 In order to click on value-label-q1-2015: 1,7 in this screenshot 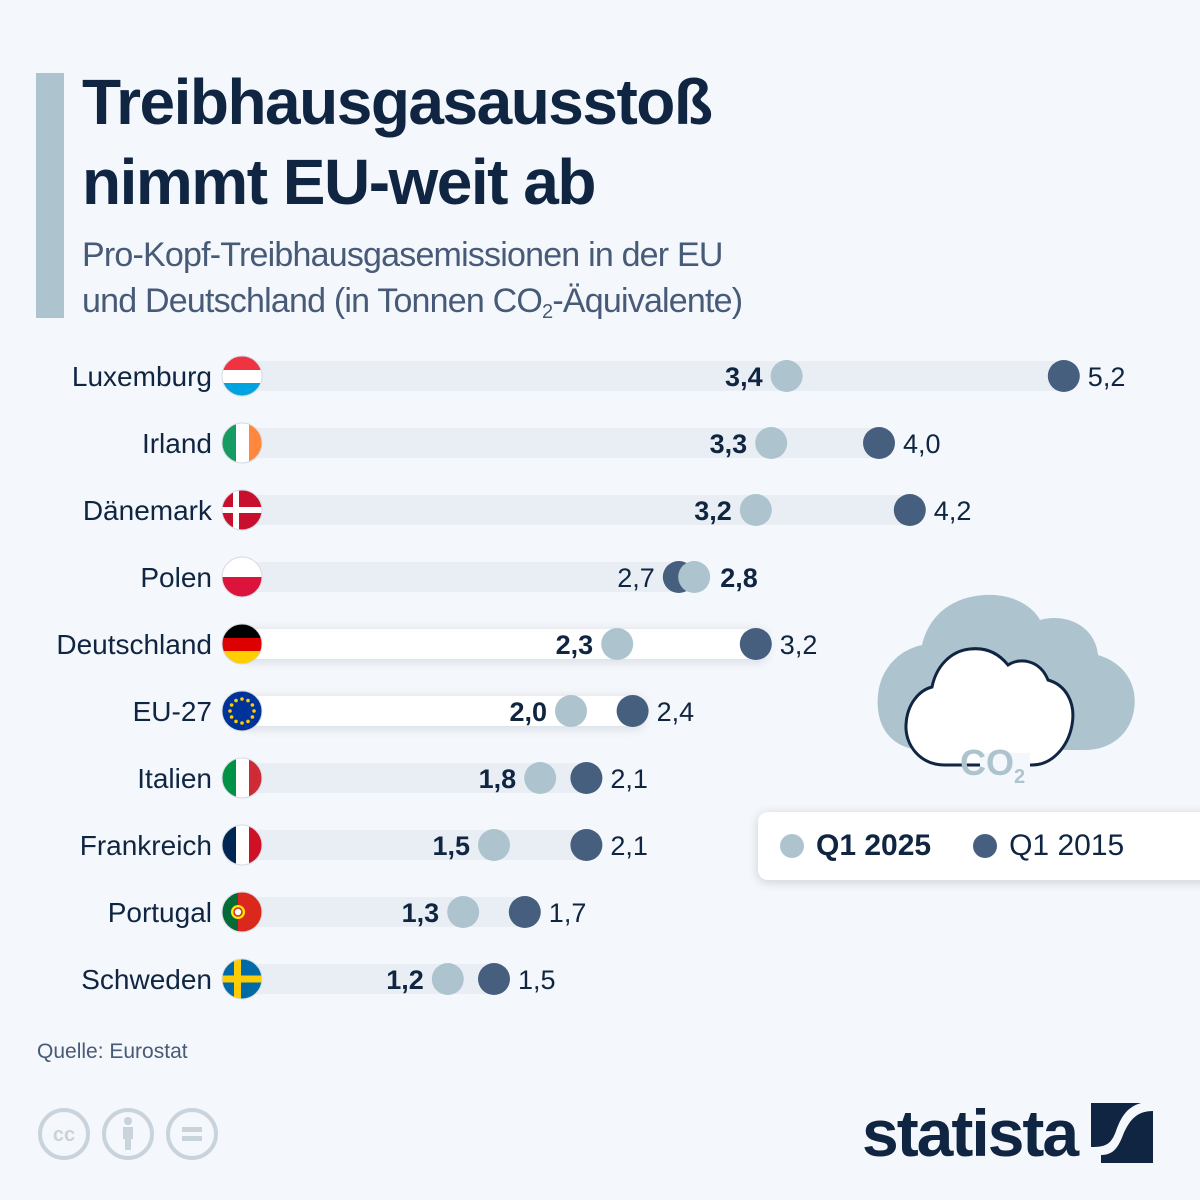, I will do `click(568, 913)`.